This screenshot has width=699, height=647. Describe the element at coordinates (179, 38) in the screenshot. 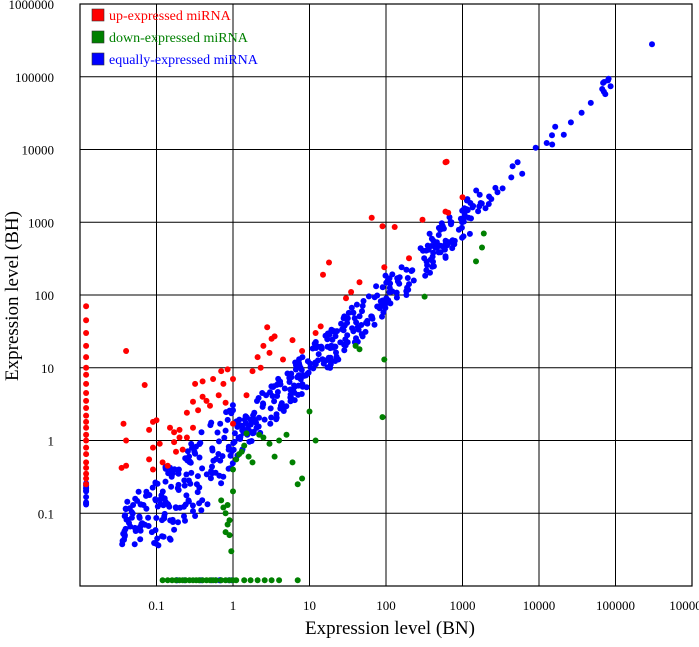

I see `legend-label-1: down-expressed miRNA` at that location.